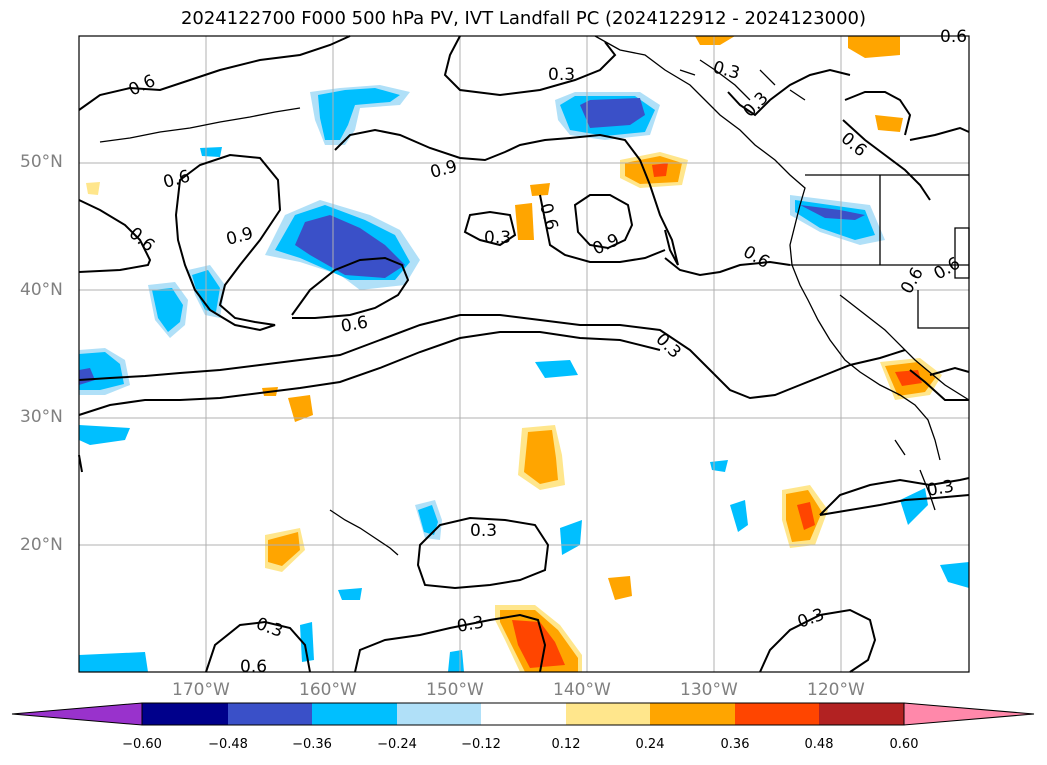 The height and width of the screenshot is (765, 1047). I want to click on lon-label: 140°W, so click(582, 690).